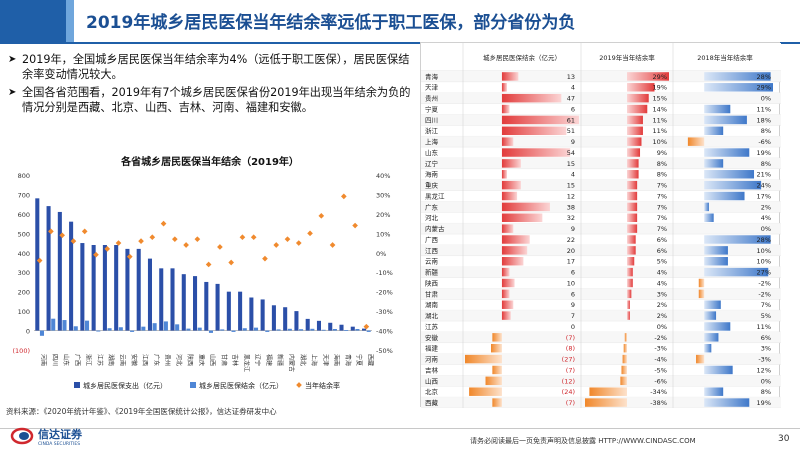 The height and width of the screenshot is (450, 800). I want to click on surplus-value: 6, so click(573, 294).